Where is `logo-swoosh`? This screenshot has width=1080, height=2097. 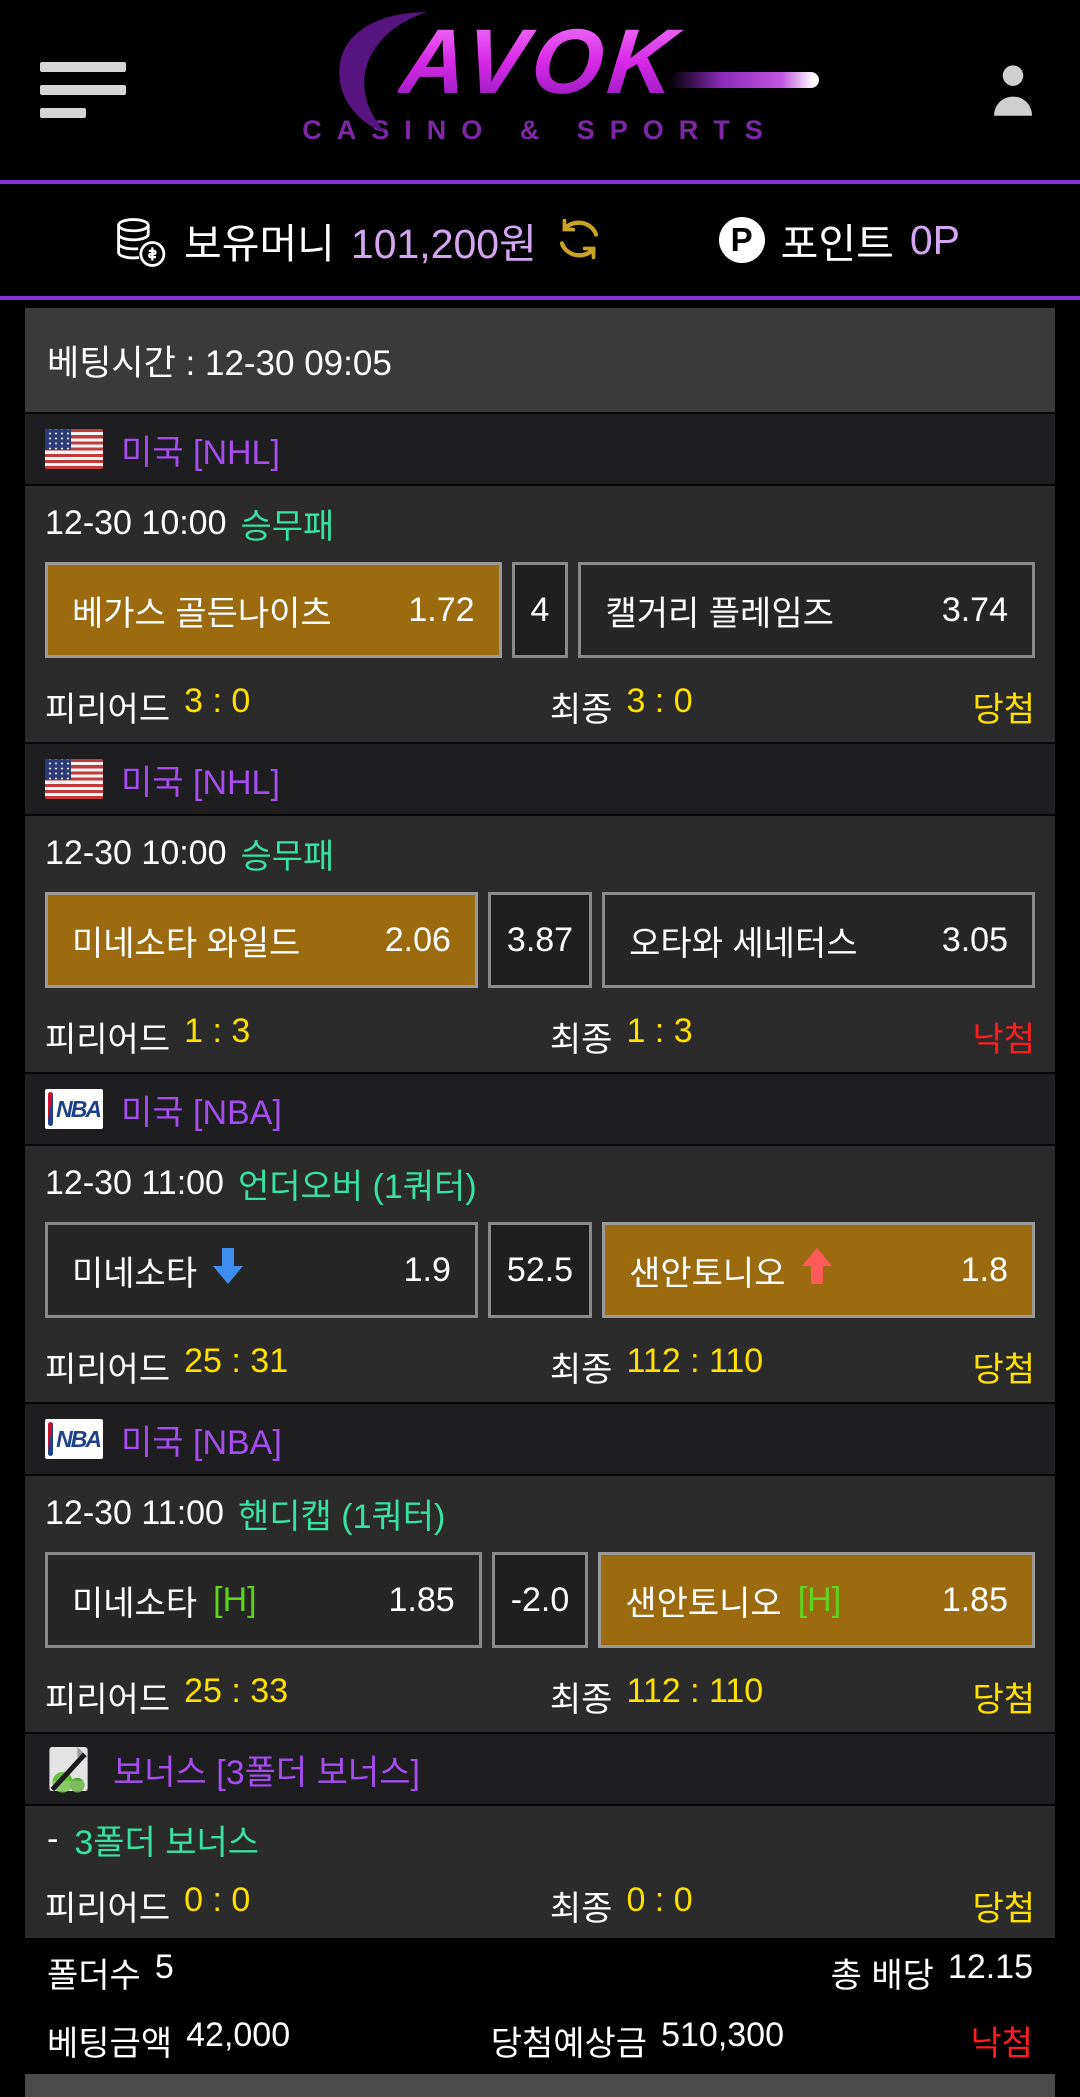 logo-swoosh is located at coordinates (382, 72).